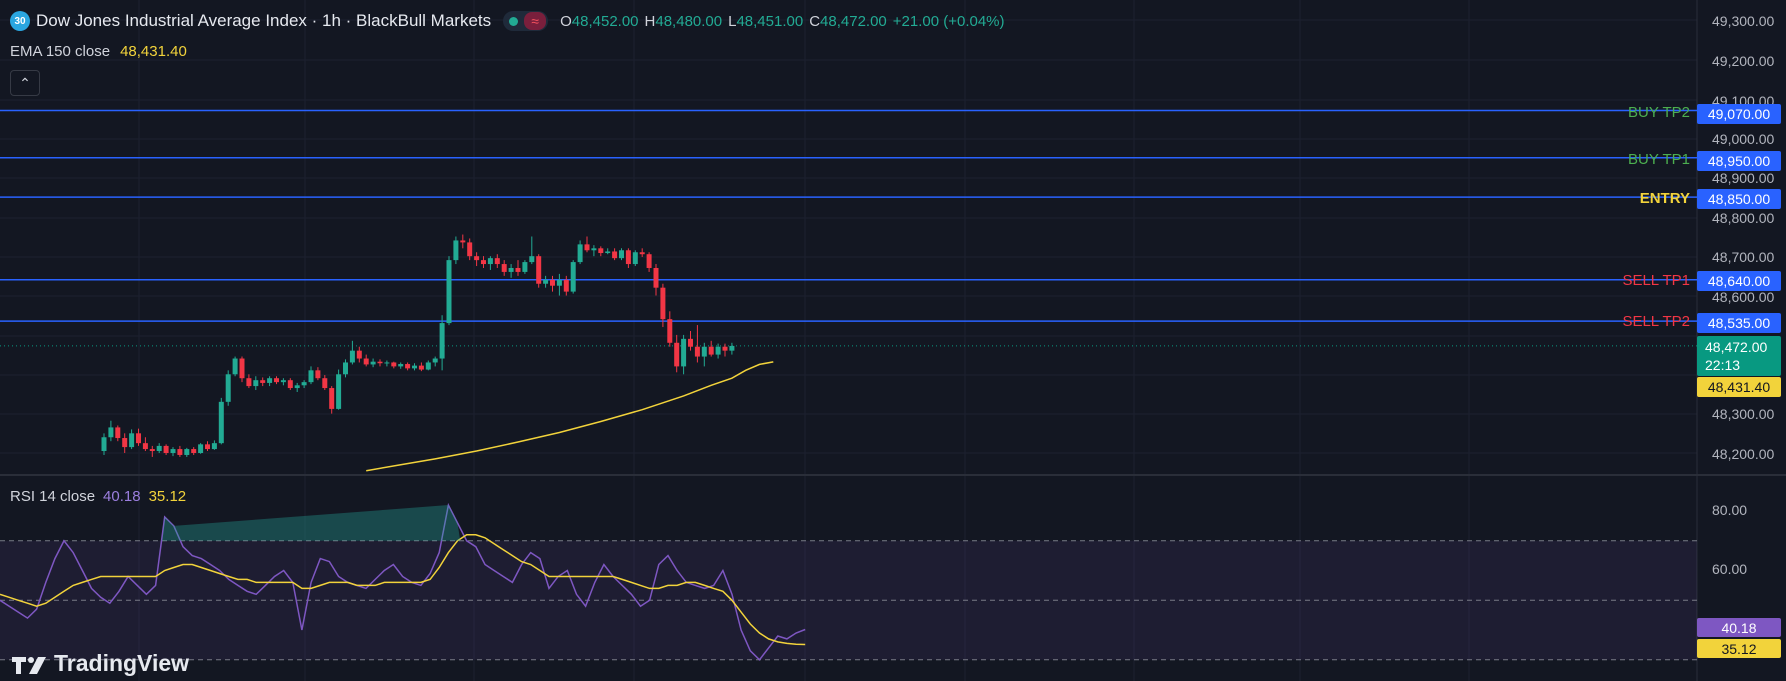 The image size is (1786, 681). What do you see at coordinates (1739, 648) in the screenshot?
I see `rsi-ma-value-box: 35.12` at bounding box center [1739, 648].